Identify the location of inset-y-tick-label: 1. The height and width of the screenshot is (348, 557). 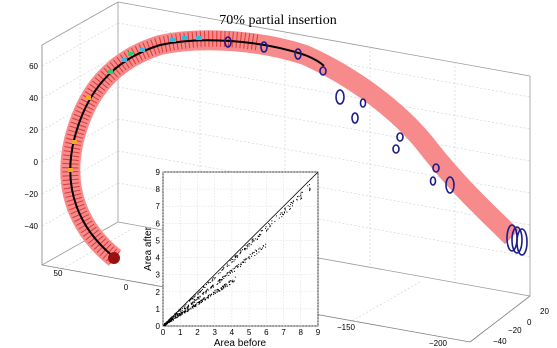
(158, 309).